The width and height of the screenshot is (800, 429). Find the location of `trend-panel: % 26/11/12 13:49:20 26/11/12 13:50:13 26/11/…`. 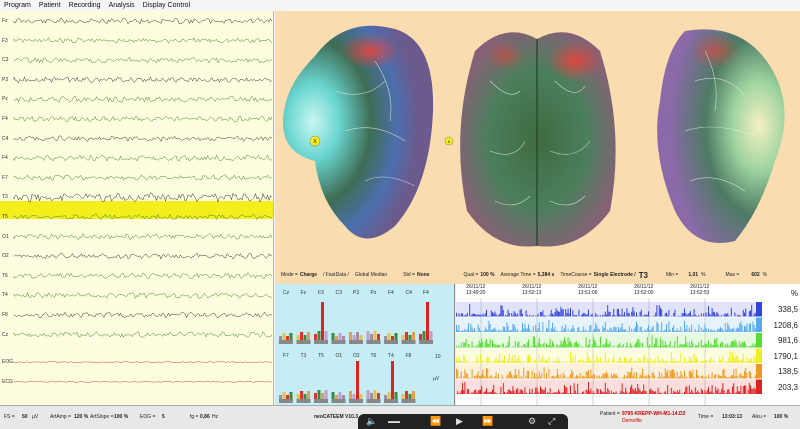

trend-panel: % 26/11/12 13:49:20 26/11/12 13:50:13 26/11/… is located at coordinates (628, 344).